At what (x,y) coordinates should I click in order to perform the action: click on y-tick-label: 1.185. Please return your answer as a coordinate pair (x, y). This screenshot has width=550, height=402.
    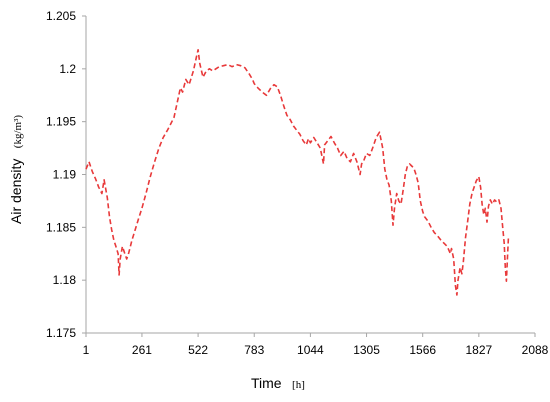
    Looking at the image, I should click on (61, 227).